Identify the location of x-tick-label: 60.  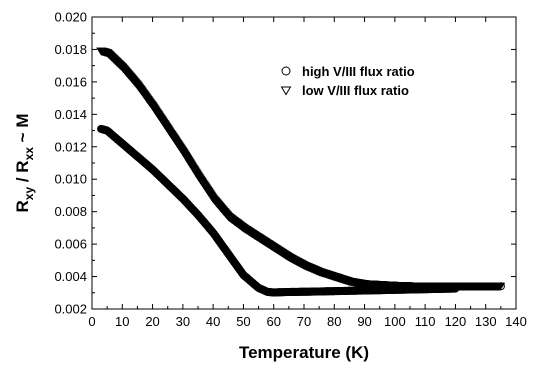
(273, 321).